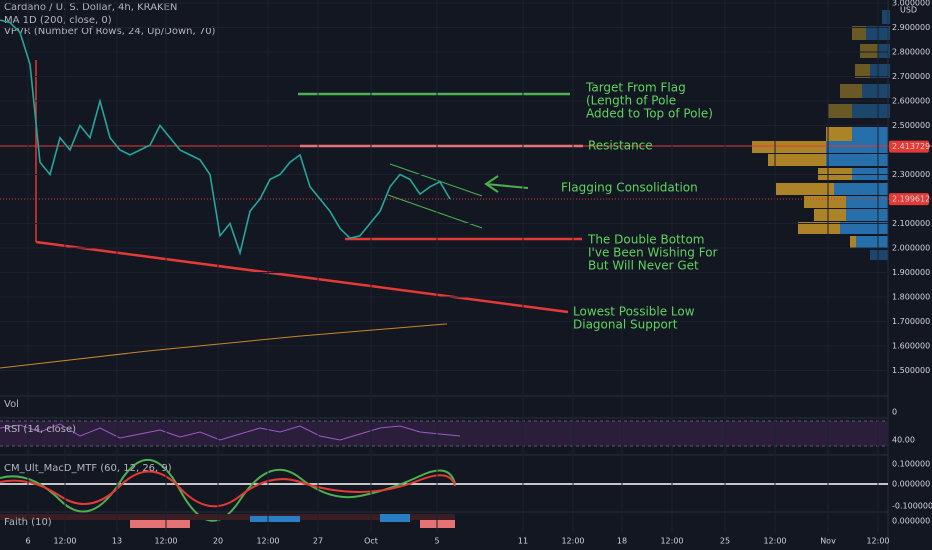 This screenshot has height=550, width=932. I want to click on x-tick-label: Oct, so click(371, 541).